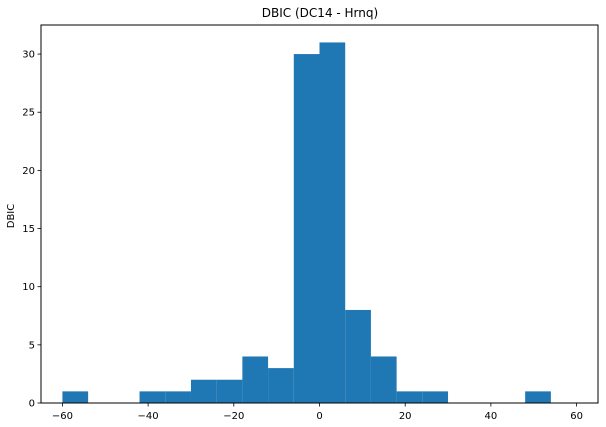 The height and width of the screenshot is (427, 606). What do you see at coordinates (32, 404) in the screenshot?
I see `y-tick-label: 0` at bounding box center [32, 404].